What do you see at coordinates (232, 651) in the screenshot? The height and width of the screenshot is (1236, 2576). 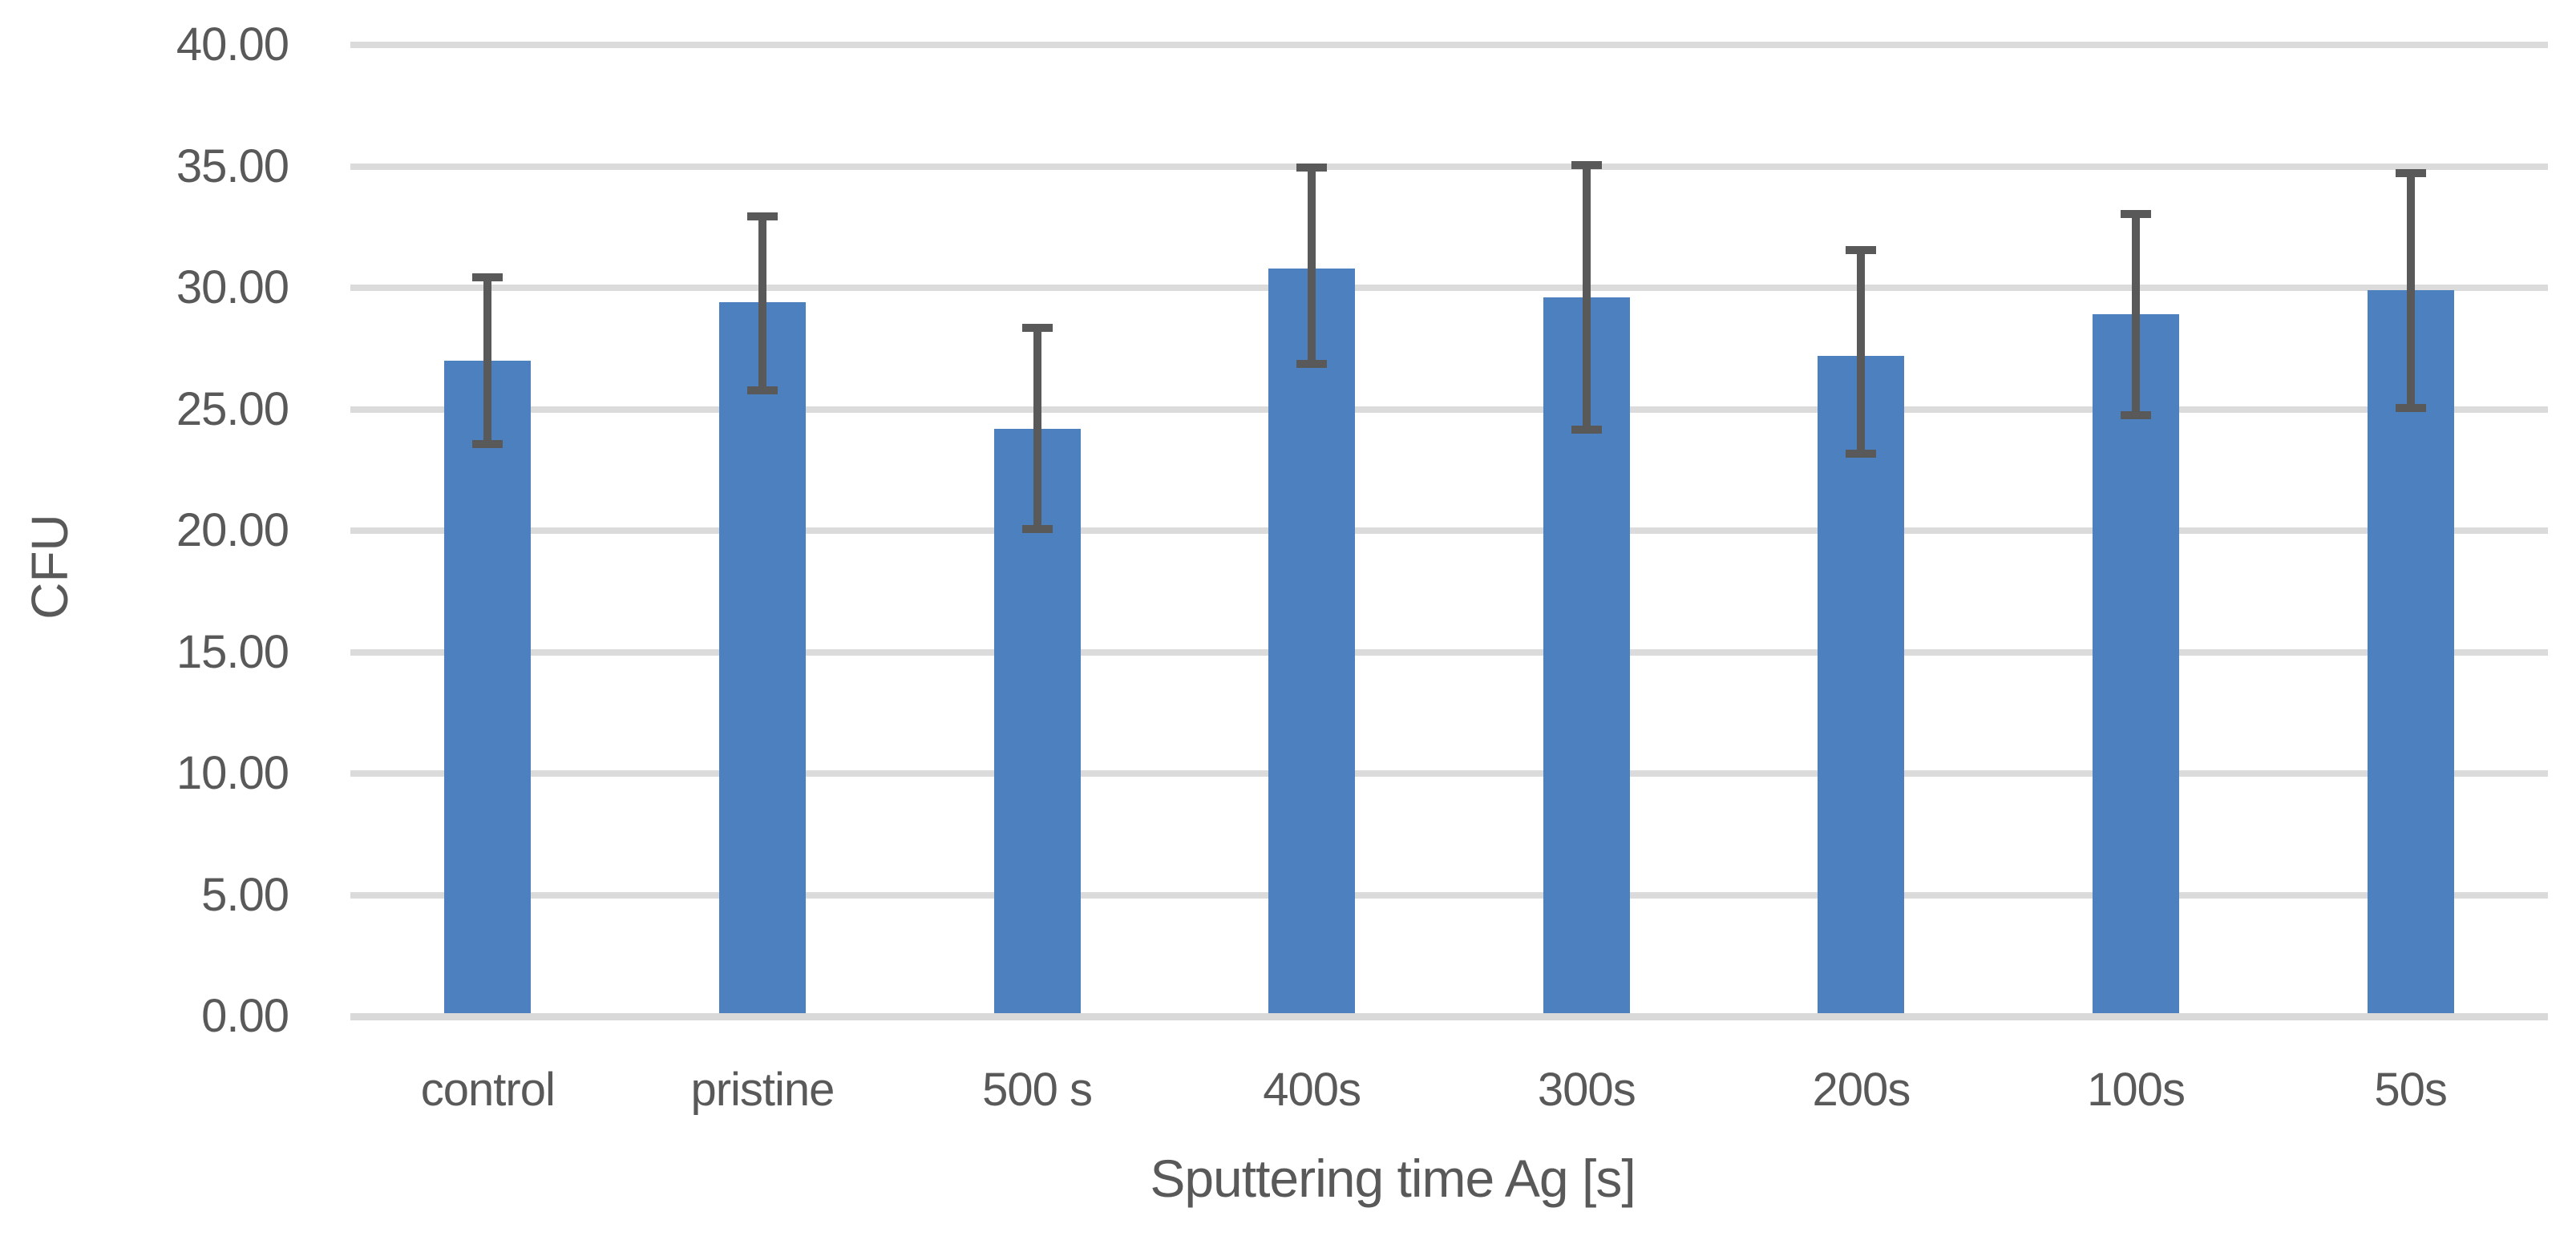 I see `y-tick-label: 15.00` at bounding box center [232, 651].